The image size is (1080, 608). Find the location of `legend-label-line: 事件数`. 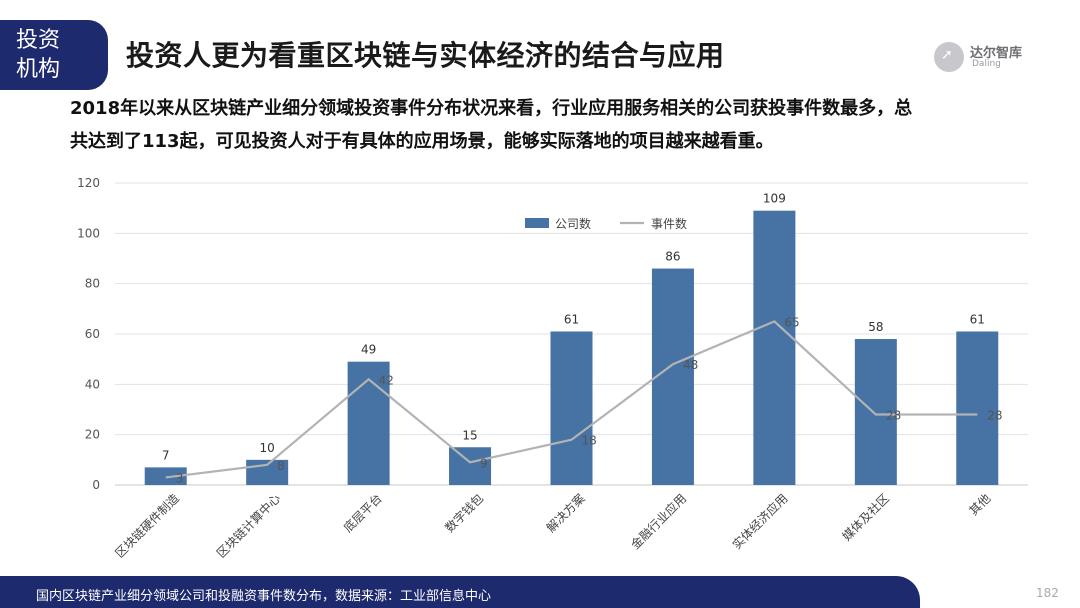

legend-label-line: 事件数 is located at coordinates (669, 223).